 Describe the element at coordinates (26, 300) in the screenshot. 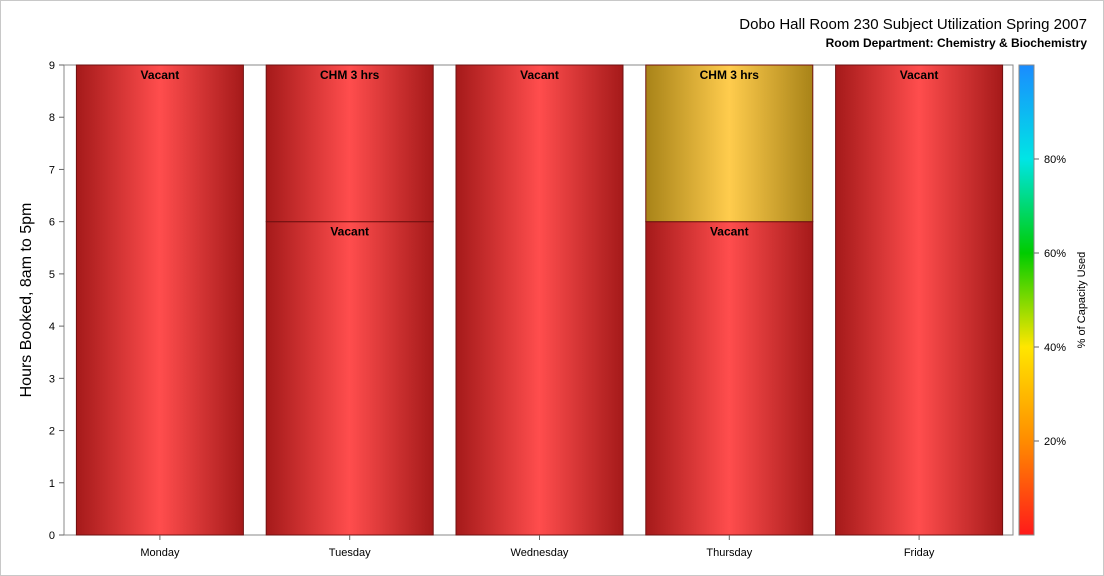

I see `y-axis-label: Hours Booked, 8am to 5pm` at that location.